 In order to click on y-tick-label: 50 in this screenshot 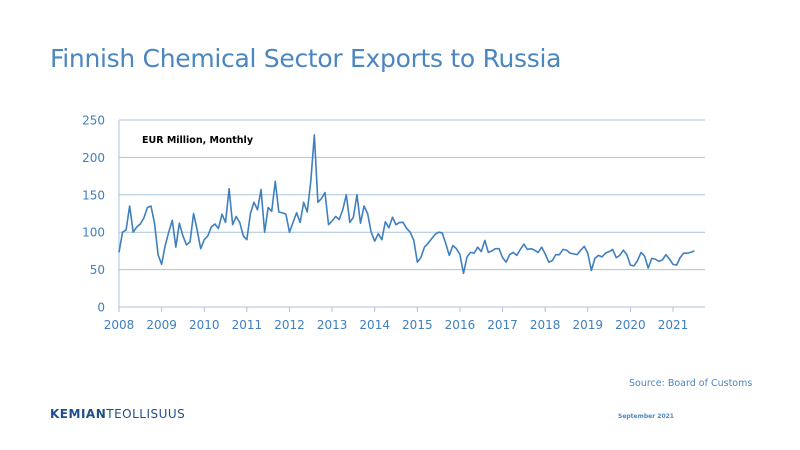, I will do `click(97, 270)`.